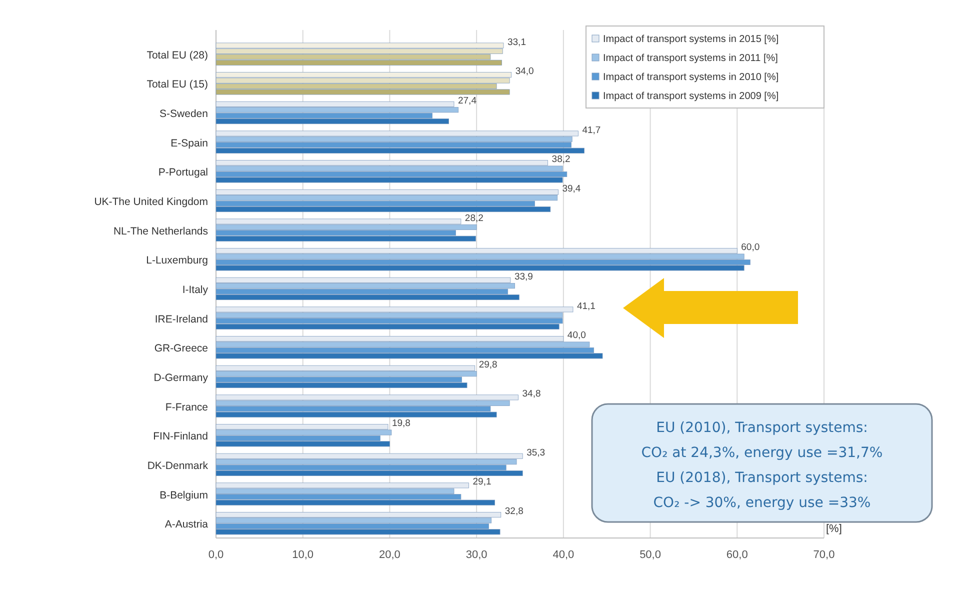  I want to click on y-tick-label: Total EU (15), so click(177, 84).